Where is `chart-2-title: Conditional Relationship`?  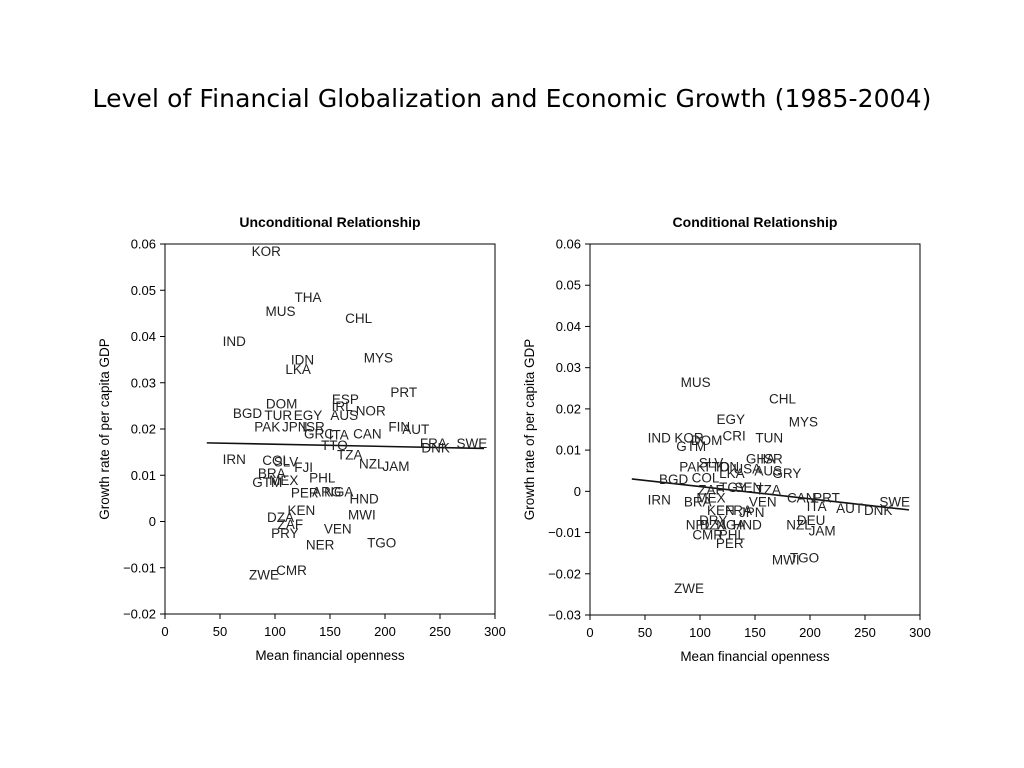
chart-2-title: Conditional Relationship is located at coordinates (755, 222).